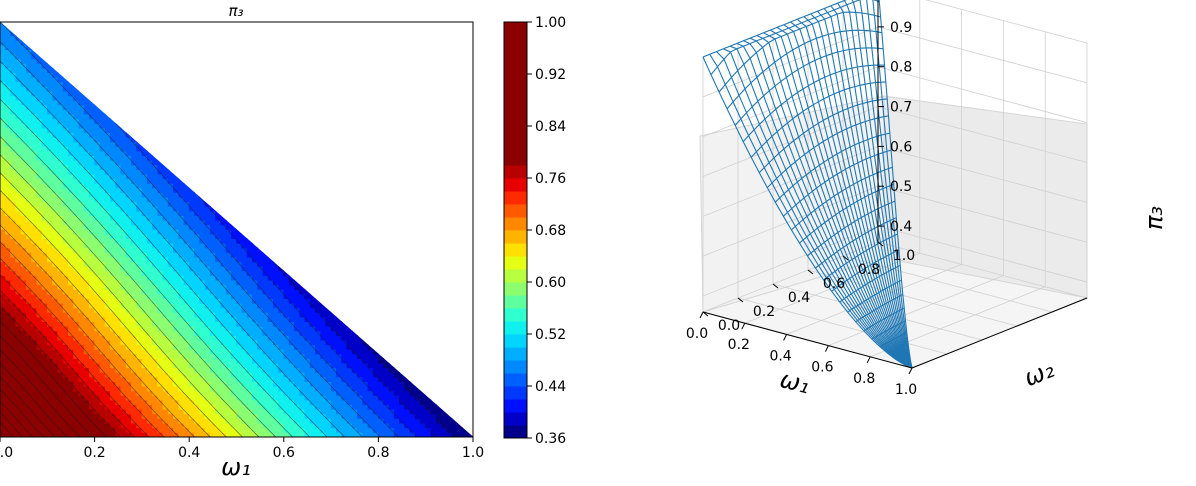 The width and height of the screenshot is (1196, 486). Describe the element at coordinates (515, 380) in the screenshot. I see `colorbar-band` at that location.